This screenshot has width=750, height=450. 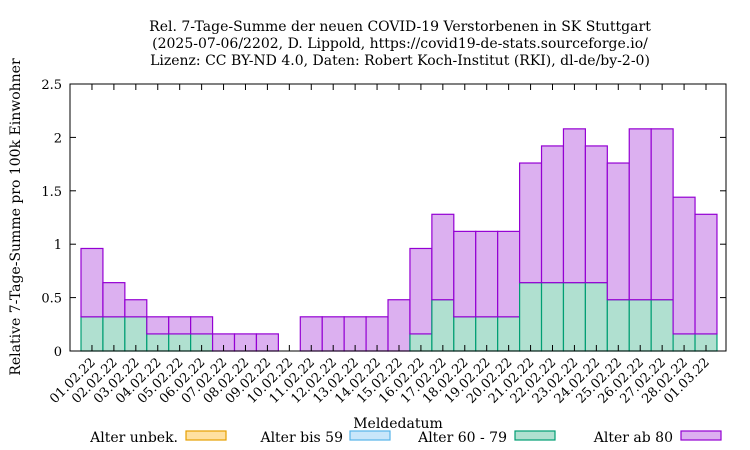 I want to click on bar-alter-ab-80-24.02.22, so click(x=596, y=214).